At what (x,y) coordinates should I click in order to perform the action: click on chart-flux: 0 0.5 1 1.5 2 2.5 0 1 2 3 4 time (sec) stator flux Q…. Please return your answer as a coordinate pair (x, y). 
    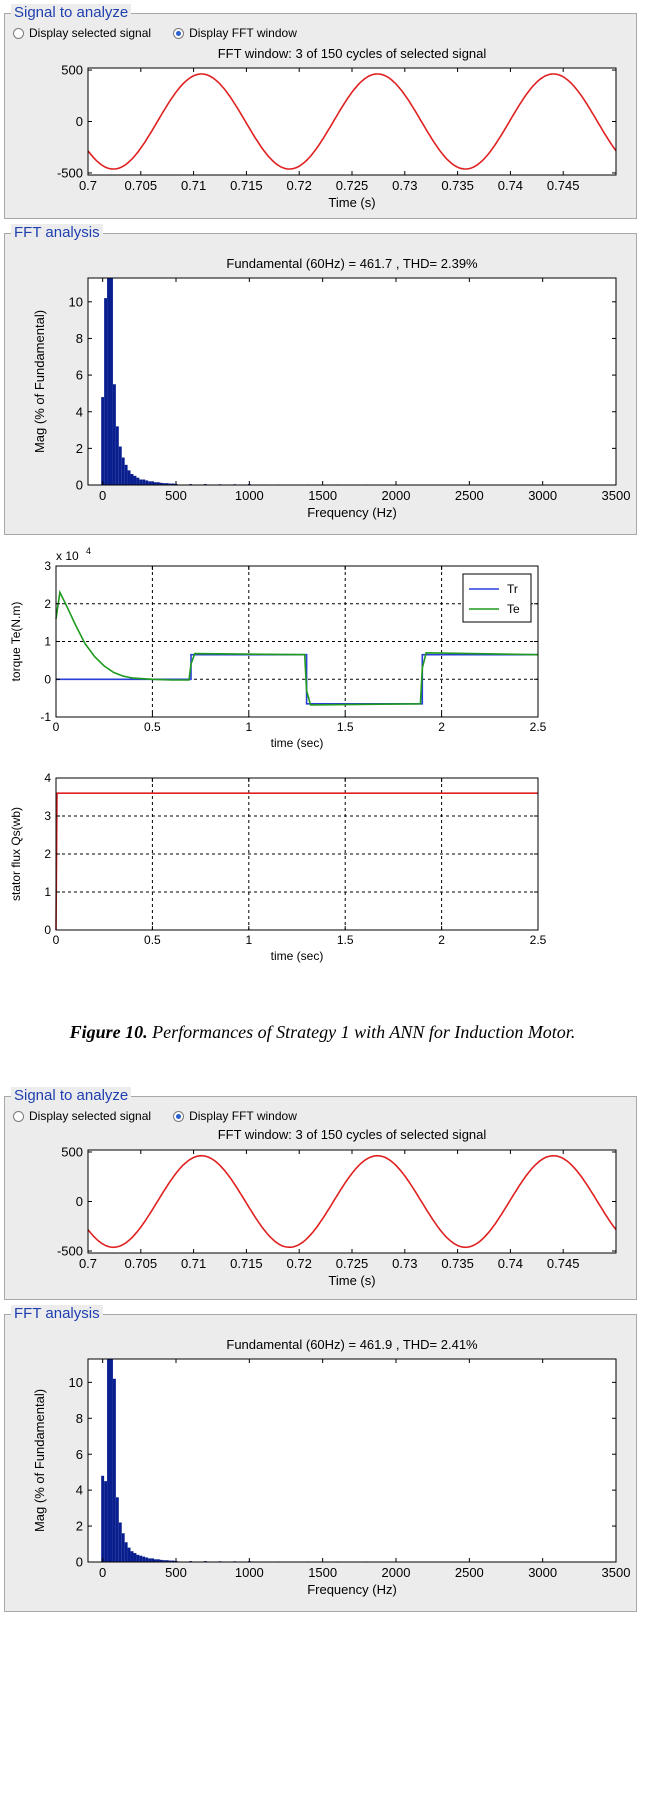
    Looking at the image, I should click on (278, 867).